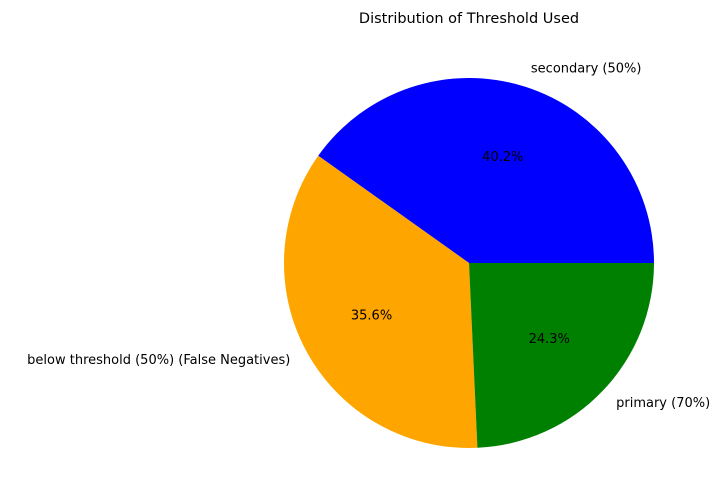 The image size is (726, 504). I want to click on pie-pct-label-2: 24.3%, so click(549, 339).